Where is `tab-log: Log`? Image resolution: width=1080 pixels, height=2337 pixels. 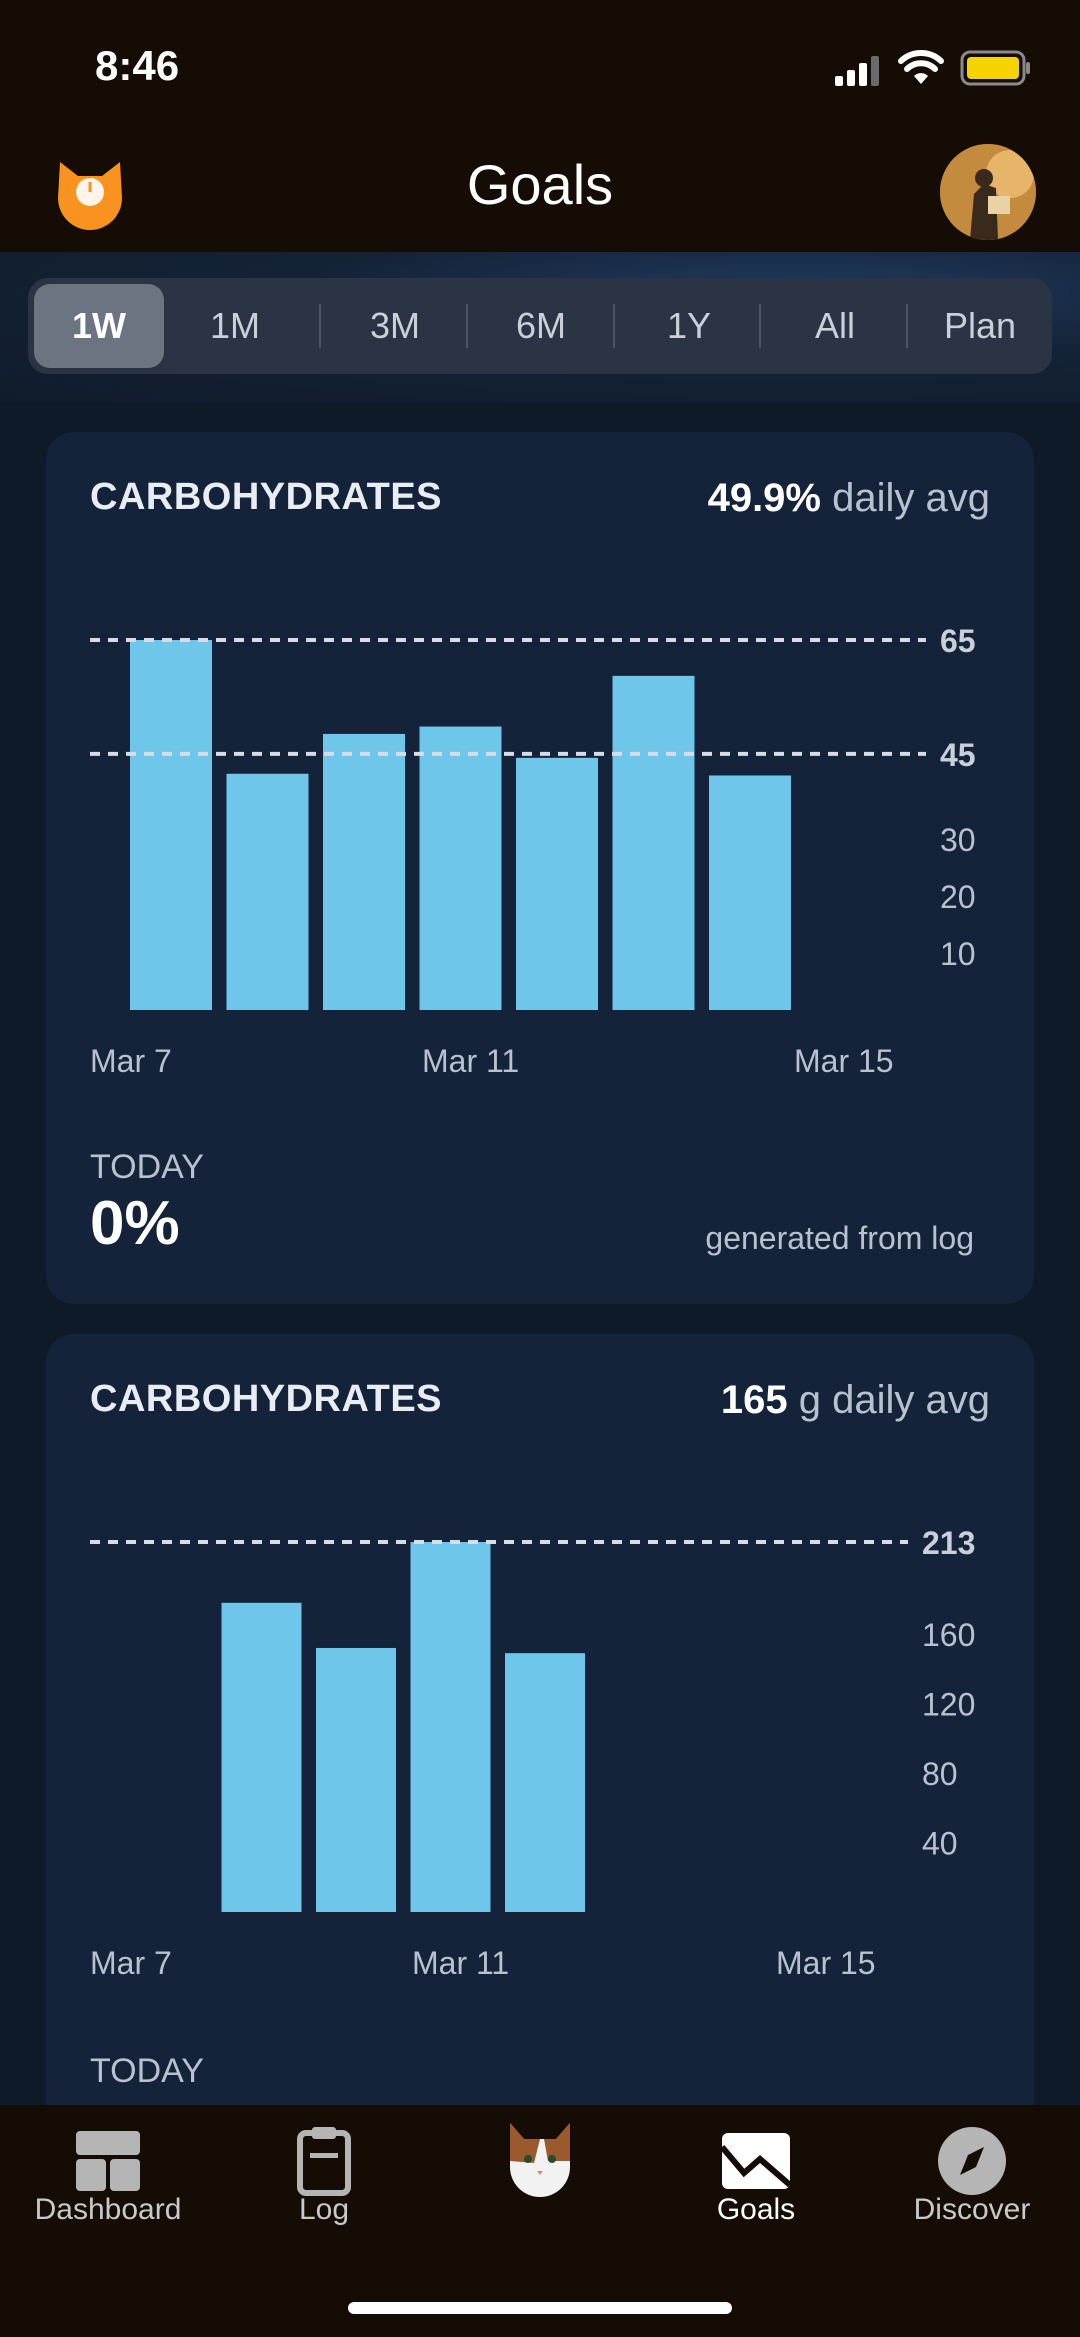
tab-log: Log is located at coordinates (324, 2180).